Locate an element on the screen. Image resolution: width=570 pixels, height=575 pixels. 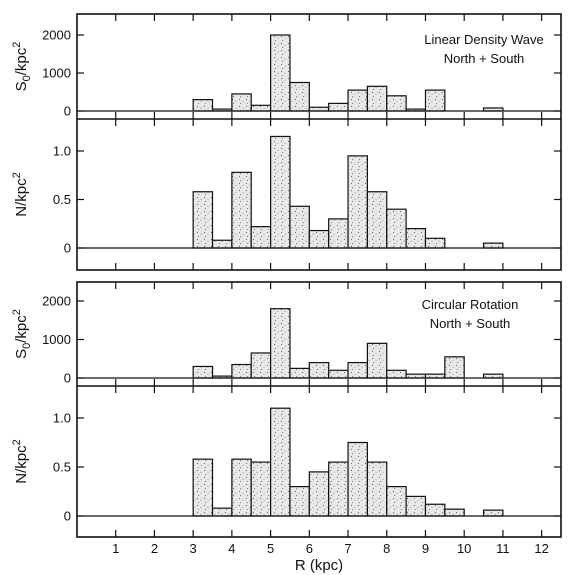
x-tick-label: 11 is located at coordinates (503, 548).